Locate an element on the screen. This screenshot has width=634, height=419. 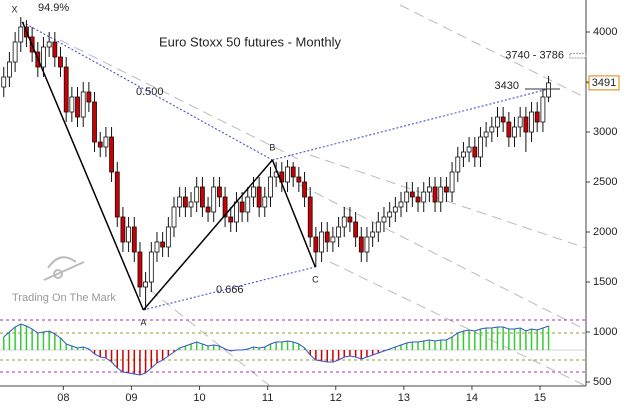
last-price-box is located at coordinates (604, 83).